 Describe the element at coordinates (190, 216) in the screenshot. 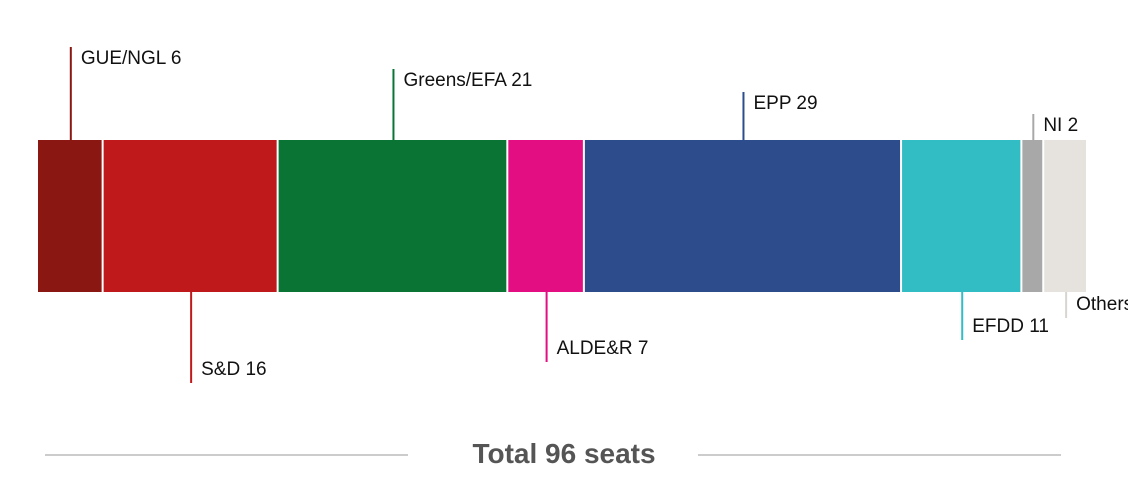

I see `segment-sandd` at that location.